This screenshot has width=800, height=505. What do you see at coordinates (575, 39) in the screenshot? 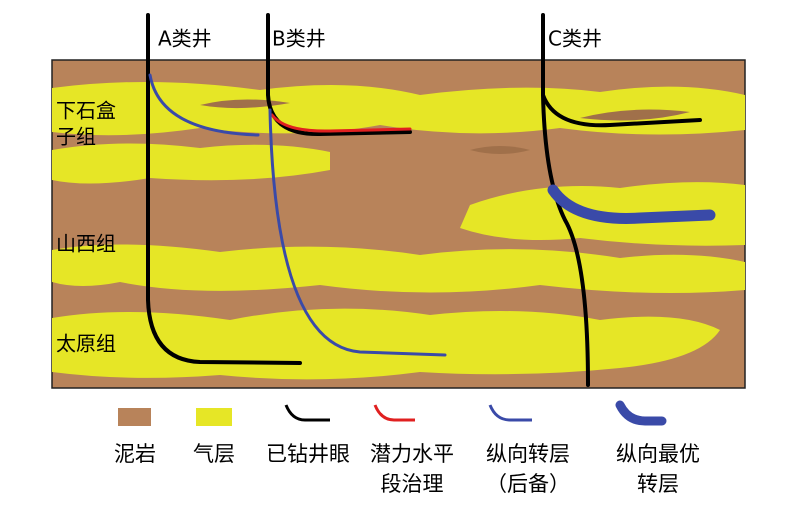
I see `well-label: C类井` at bounding box center [575, 39].